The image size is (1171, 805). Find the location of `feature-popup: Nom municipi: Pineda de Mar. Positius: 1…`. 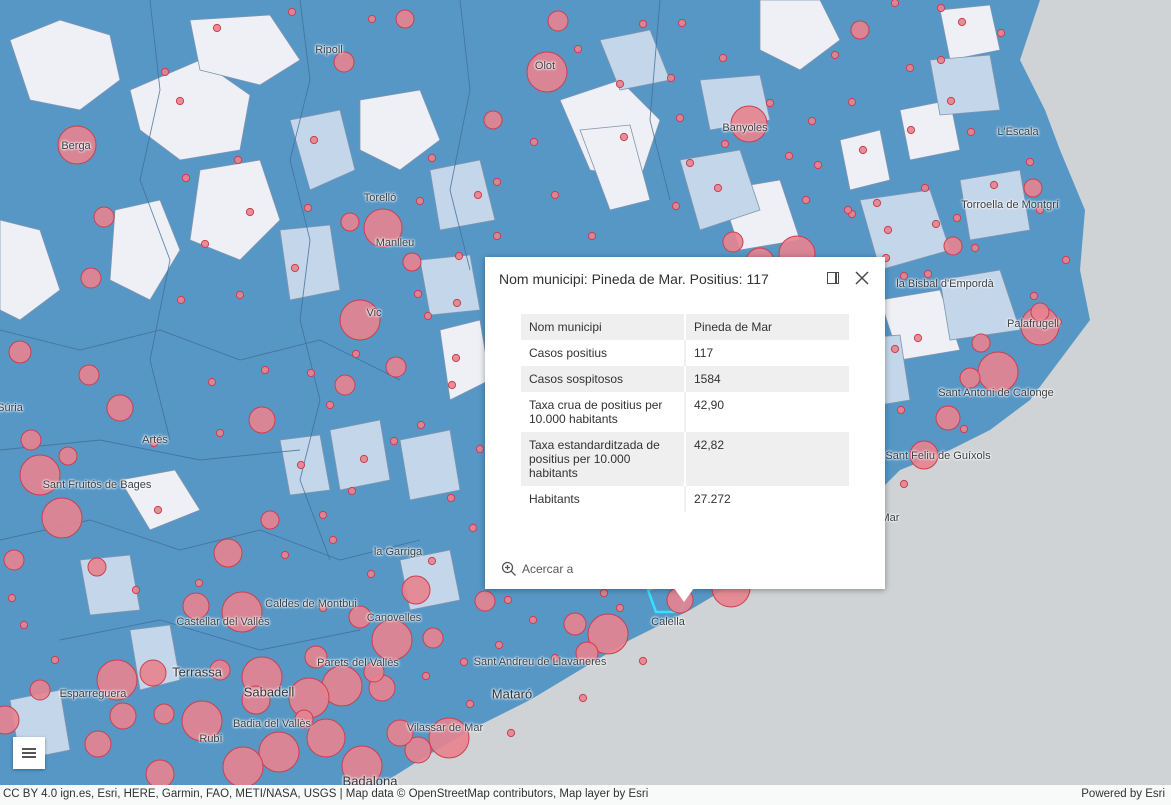

feature-popup: Nom municipi: Pineda de Mar. Positius: 1… is located at coordinates (685, 423).